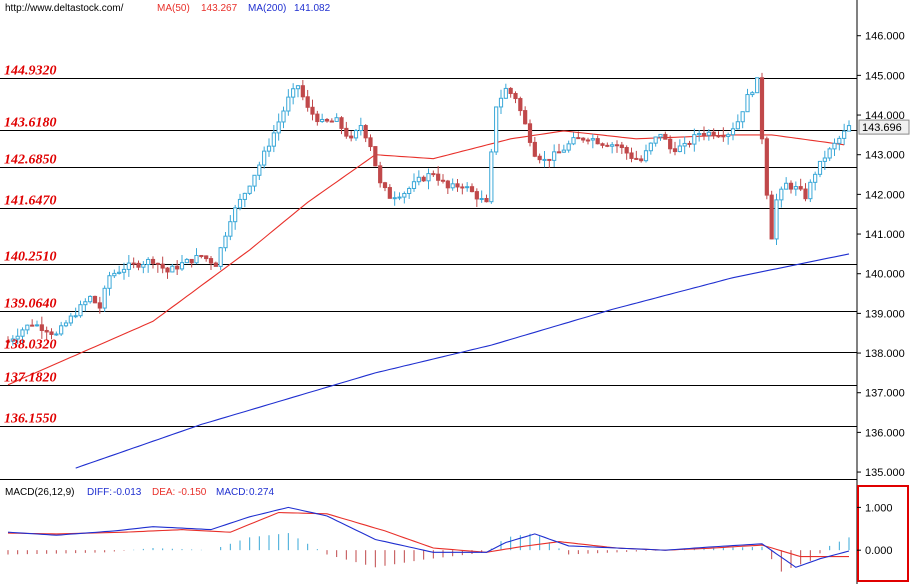 Image resolution: width=910 pixels, height=584 pixels. Describe the element at coordinates (127, 492) in the screenshot. I see `macd-diff-value: -0.013` at that location.